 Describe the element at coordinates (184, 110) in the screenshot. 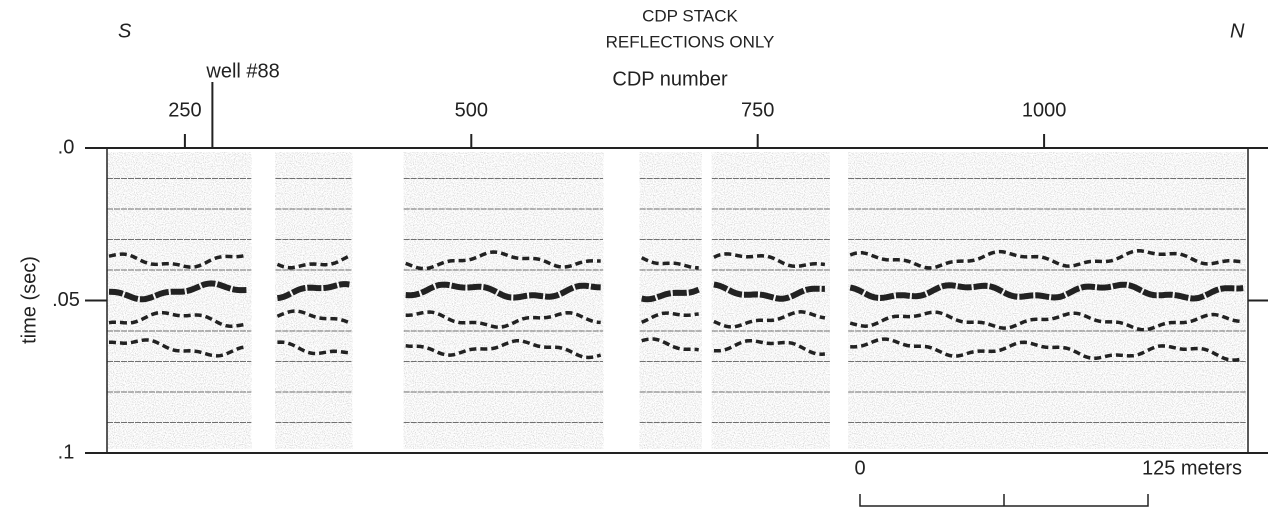

I see `x-tick-label: 250` at that location.